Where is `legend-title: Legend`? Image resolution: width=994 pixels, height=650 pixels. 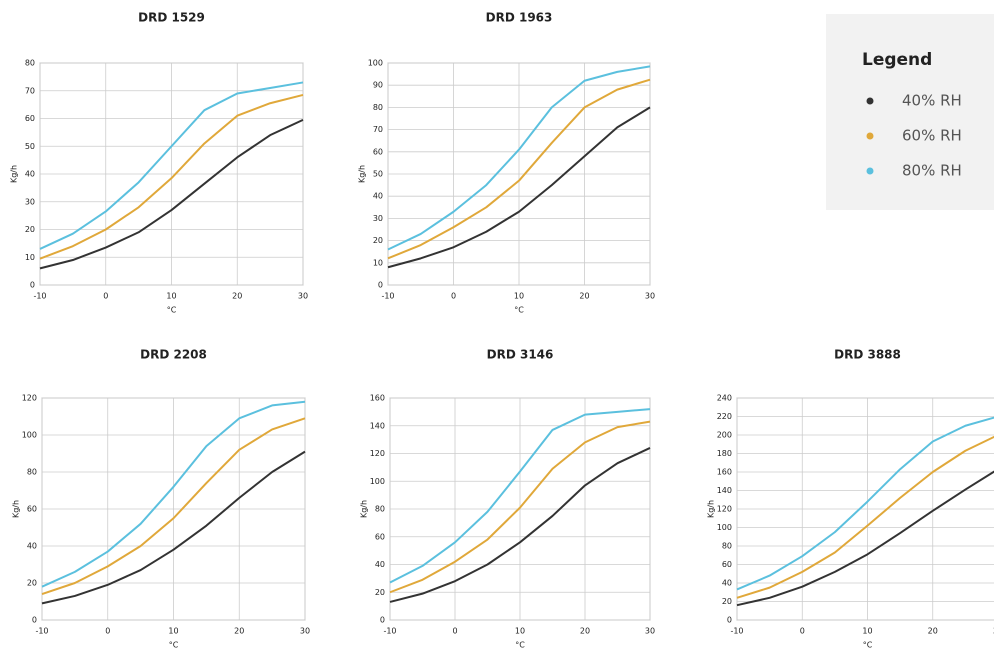 legend-title: Legend is located at coordinates (897, 60).